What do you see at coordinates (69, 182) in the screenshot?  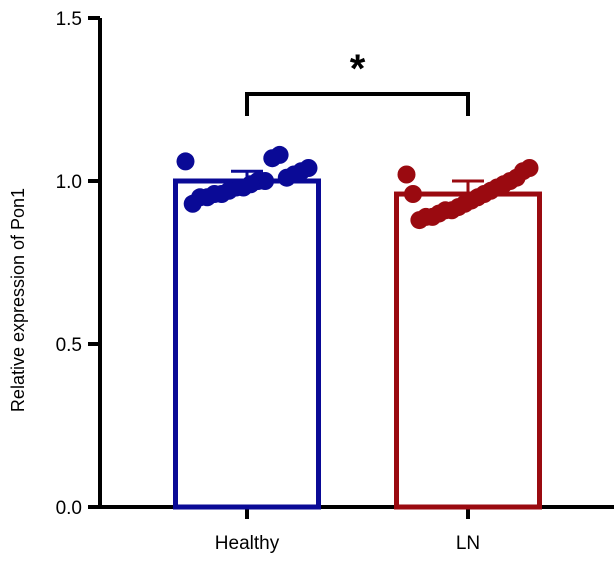 I see `y-tick-label: 1.0` at bounding box center [69, 182].